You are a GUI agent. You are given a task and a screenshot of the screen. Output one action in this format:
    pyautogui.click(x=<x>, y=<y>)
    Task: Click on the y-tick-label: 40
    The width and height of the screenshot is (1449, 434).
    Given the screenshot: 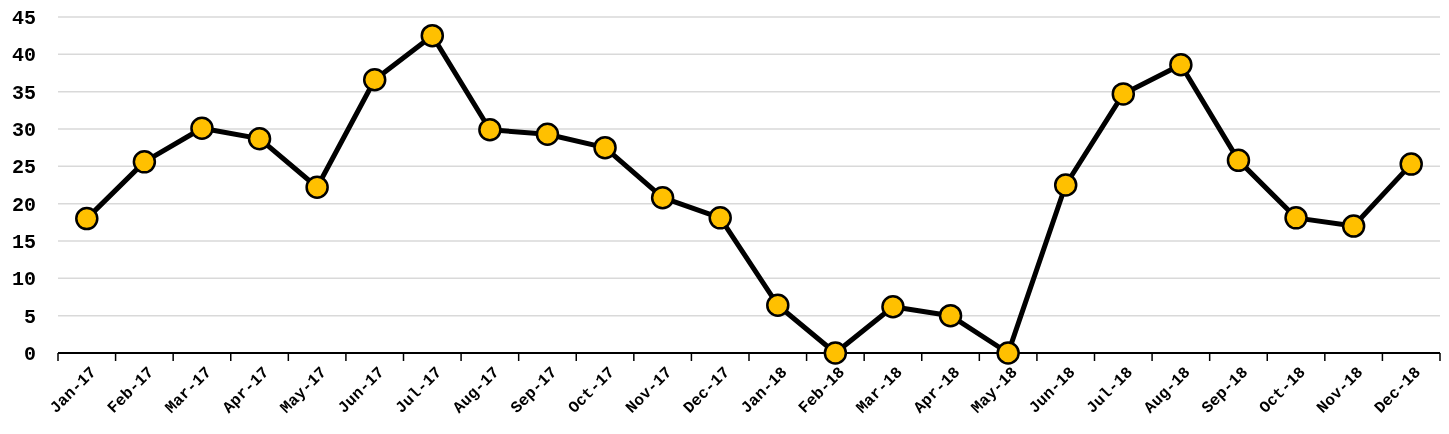 What is the action you would take?
    pyautogui.click(x=23, y=56)
    